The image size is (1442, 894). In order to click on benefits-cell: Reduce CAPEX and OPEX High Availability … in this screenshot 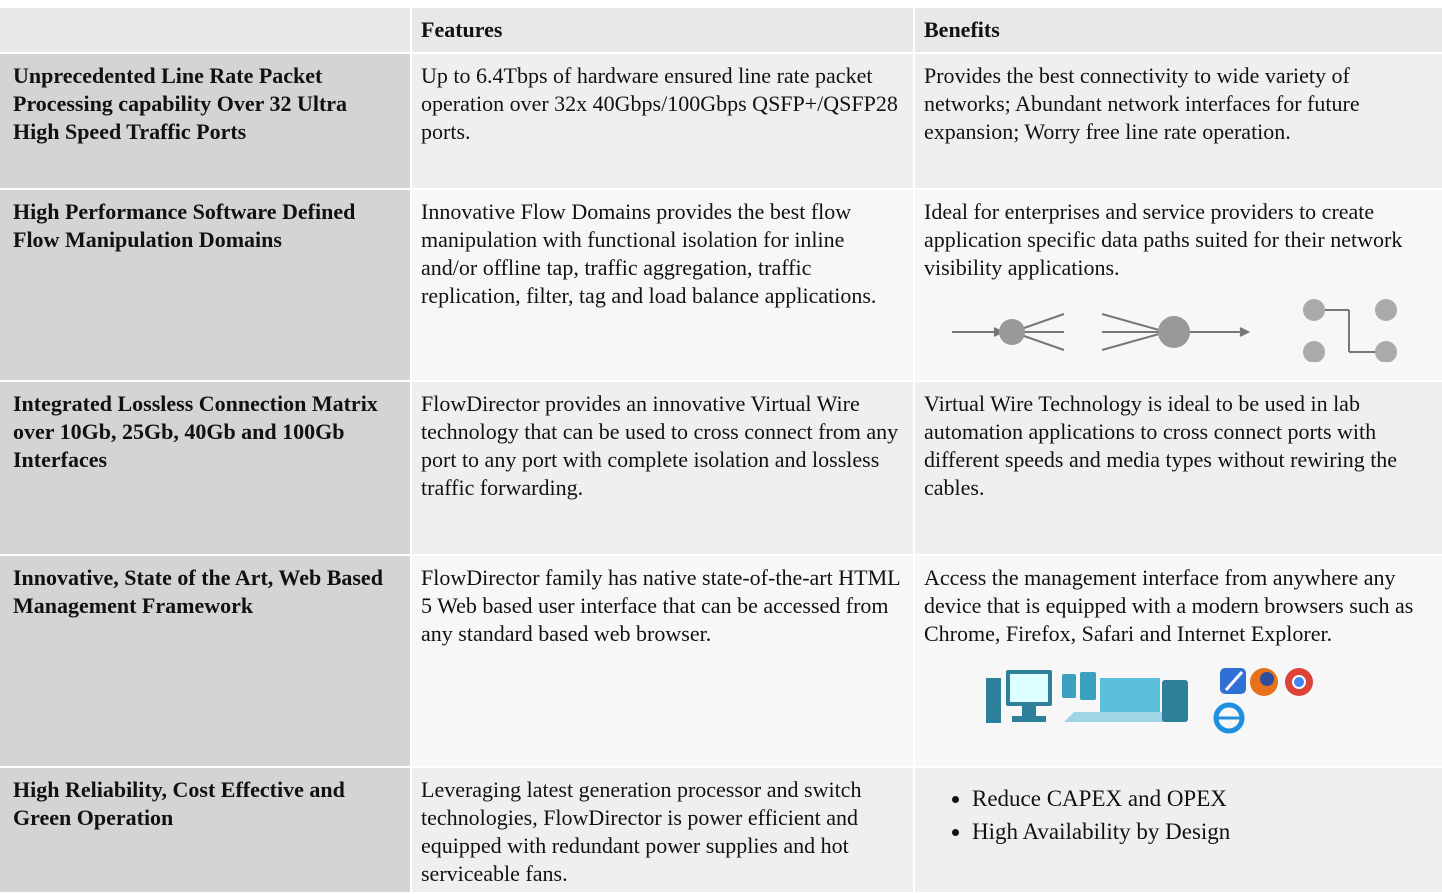, I will do `click(1178, 830)`.